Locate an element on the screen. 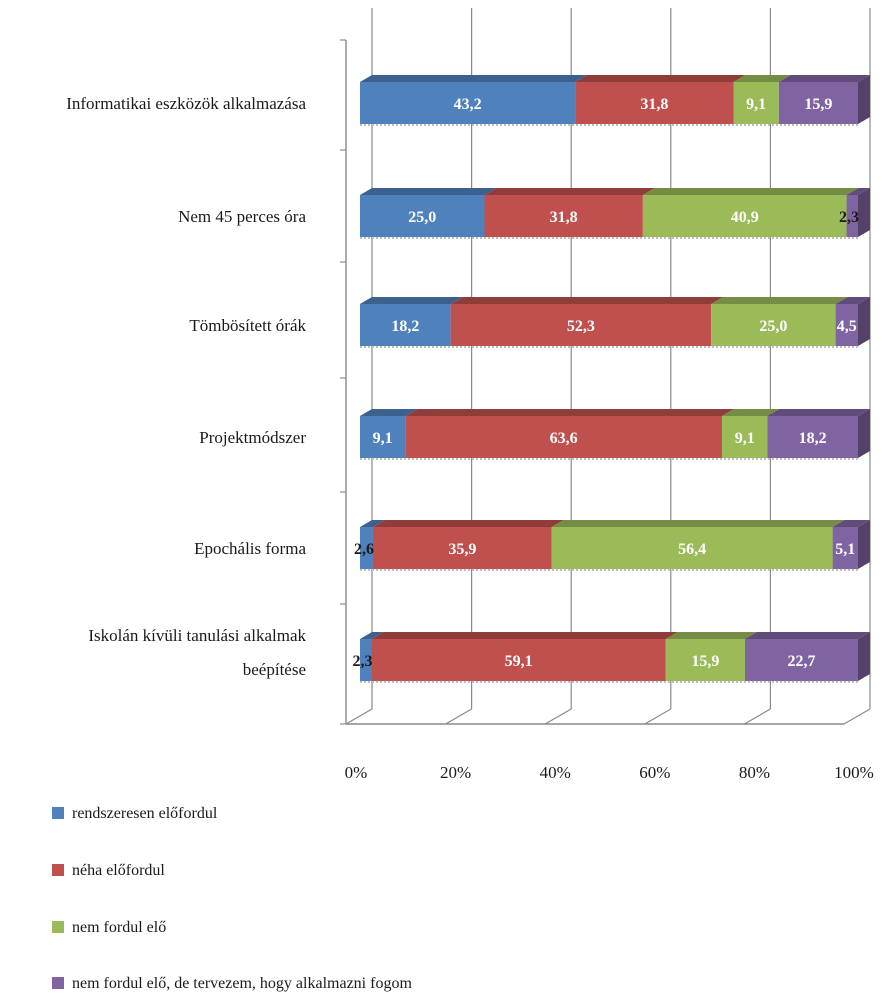 The height and width of the screenshot is (997, 883). category-label: Tömbösített órák is located at coordinates (247, 325).